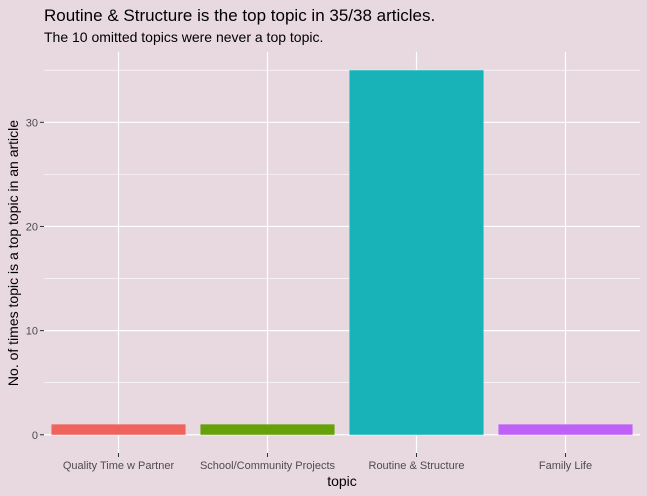 Image resolution: width=647 pixels, height=496 pixels. Describe the element at coordinates (119, 466) in the screenshot. I see `x-tick-label: Quality Time w Partner` at that location.